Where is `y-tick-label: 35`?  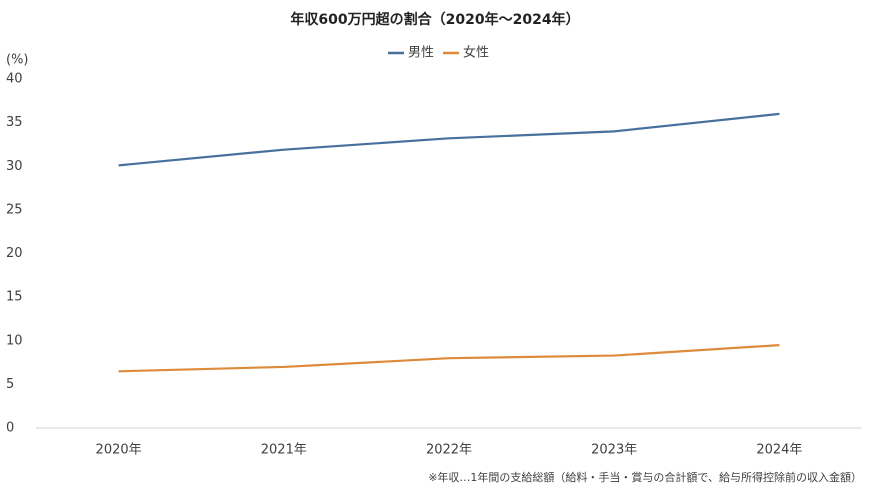 y-tick-label: 35 is located at coordinates (14, 122).